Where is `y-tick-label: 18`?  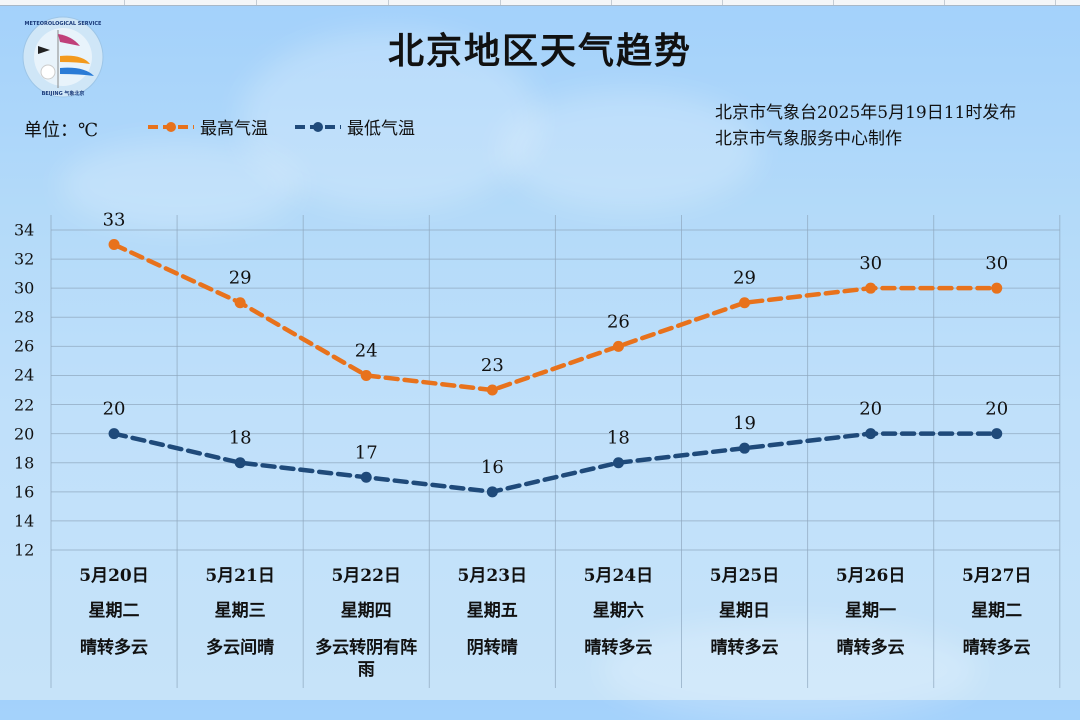
y-tick-label: 18 is located at coordinates (24, 463).